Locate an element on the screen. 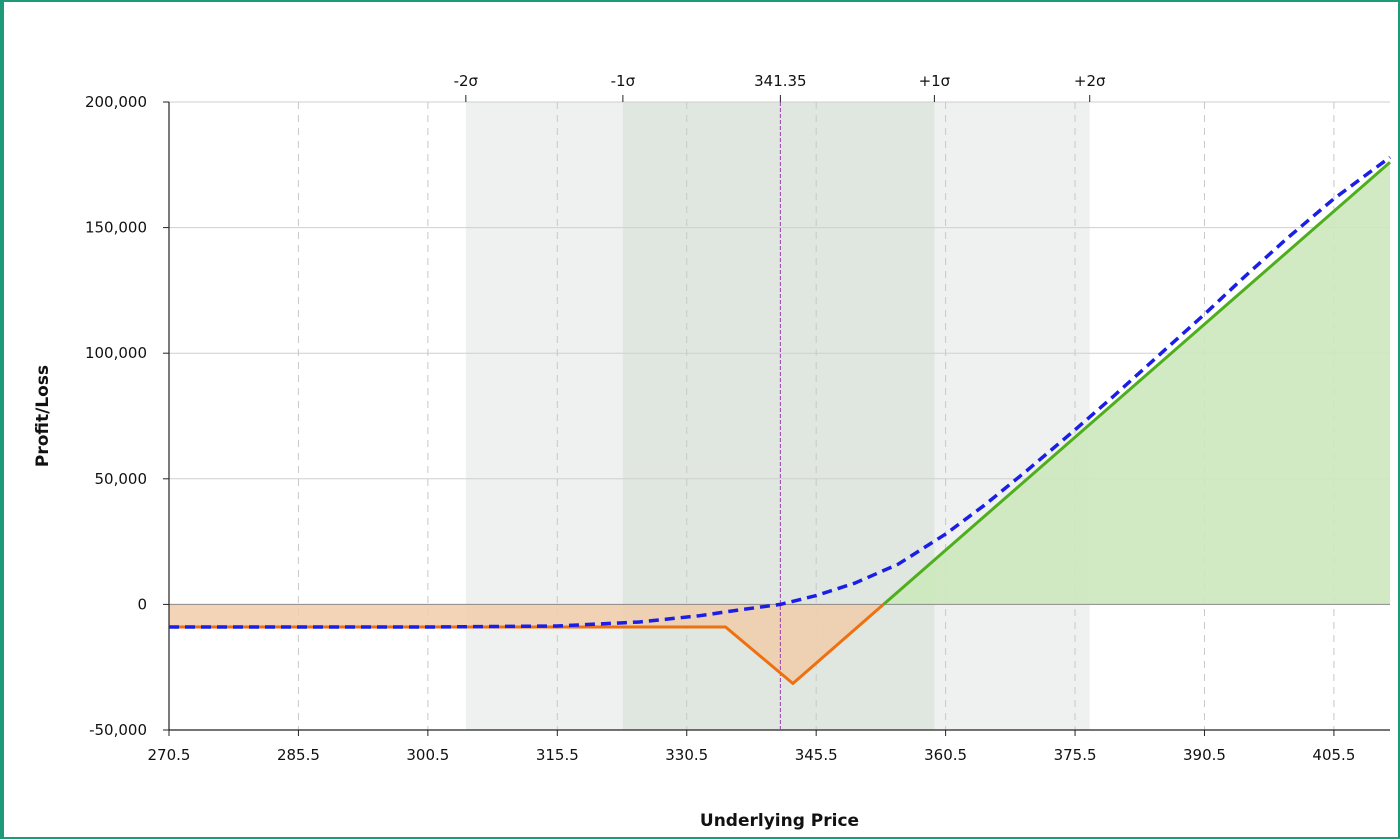 The image size is (1400, 839). y-tick-label: 0 is located at coordinates (142, 604).